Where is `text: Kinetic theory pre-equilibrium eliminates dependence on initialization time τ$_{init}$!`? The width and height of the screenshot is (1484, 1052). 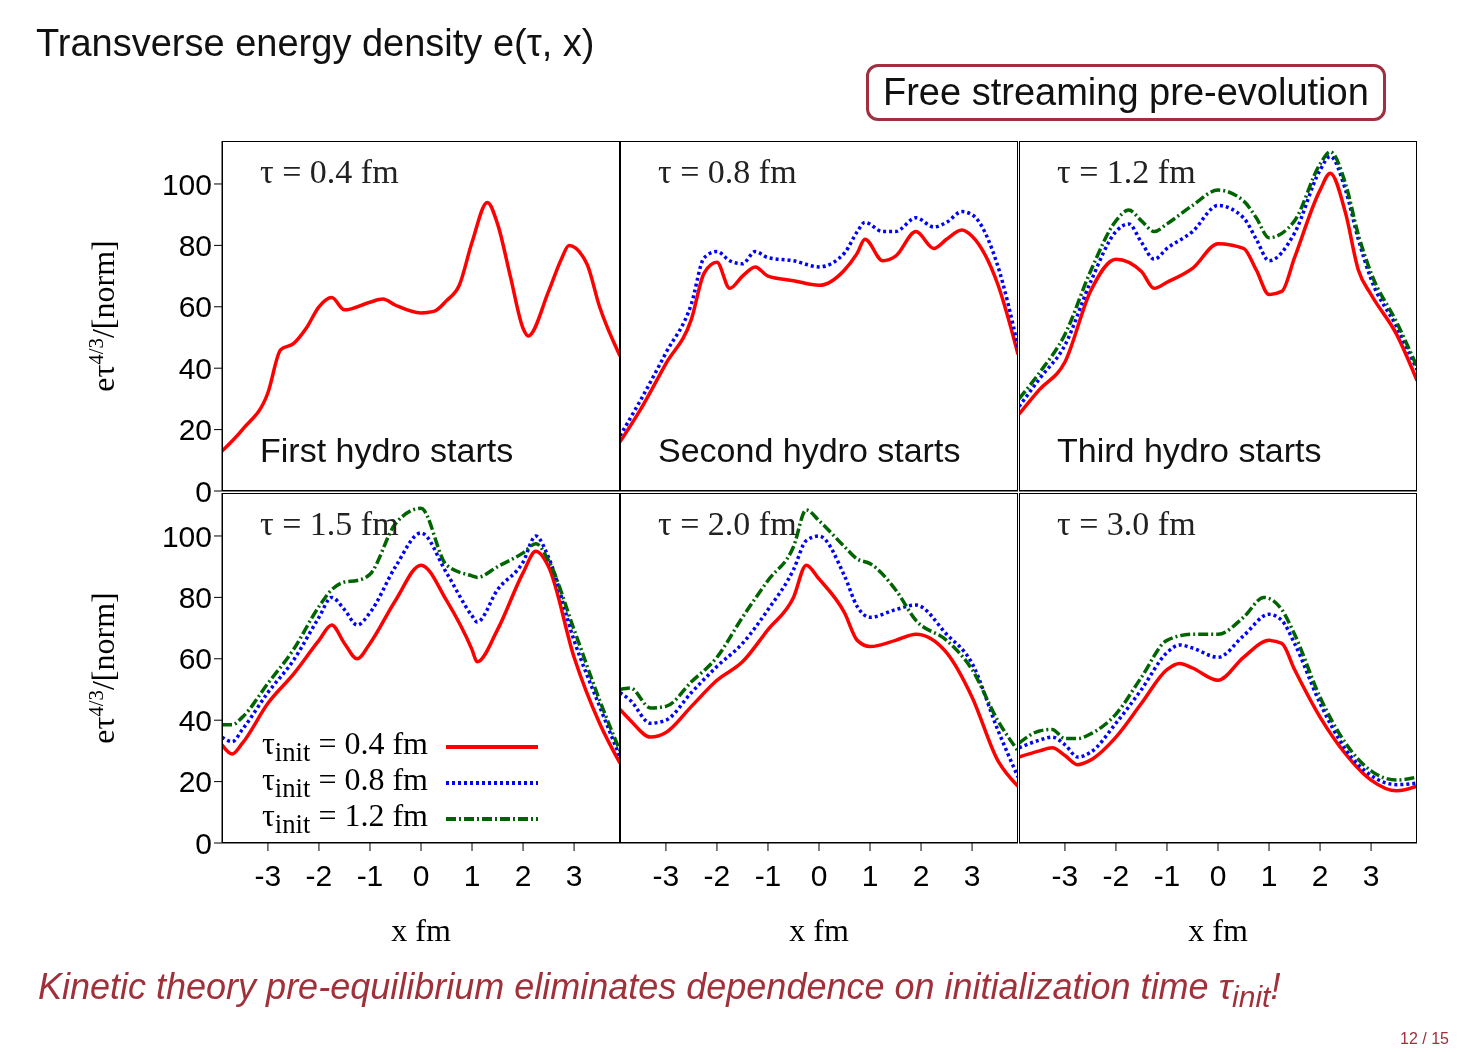 text: Kinetic theory pre-equilibrium eliminates dependence on initialization time τ$_{init}$! is located at coordinates (659, 990).